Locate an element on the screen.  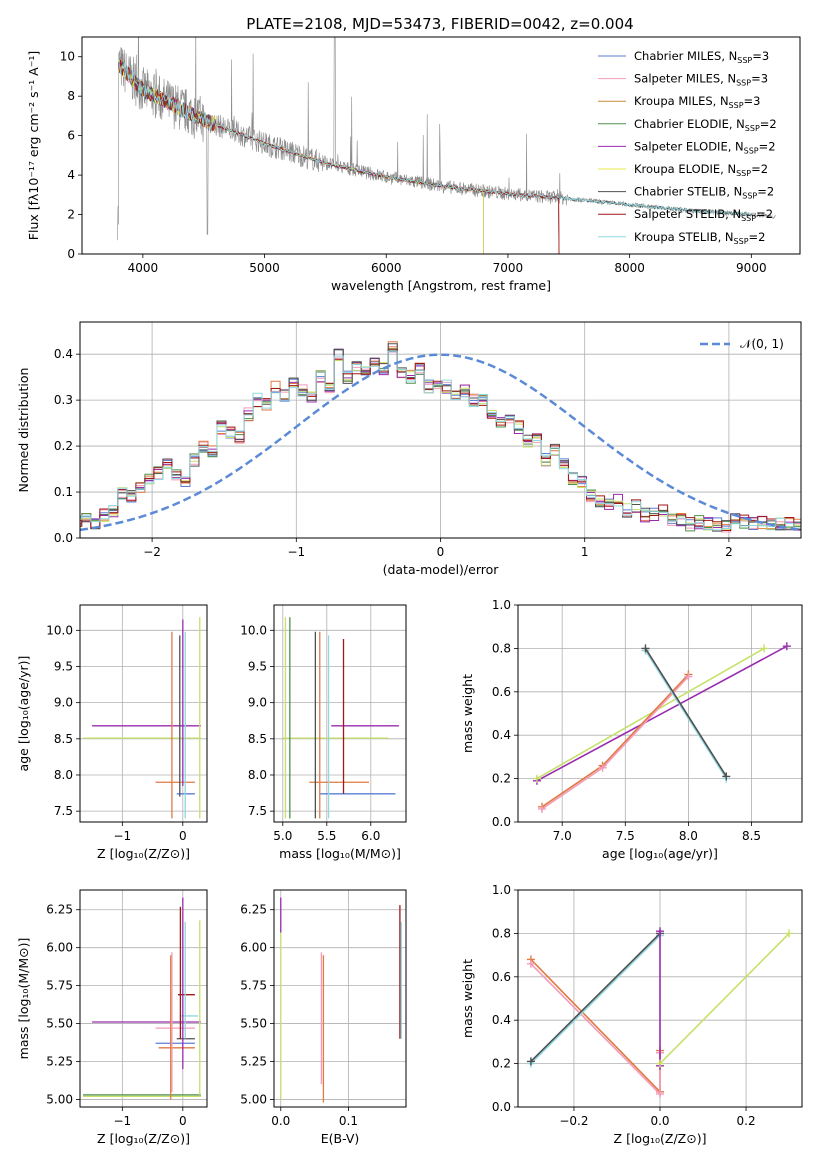
y-tick-label: 0.3 is located at coordinates (63, 400).